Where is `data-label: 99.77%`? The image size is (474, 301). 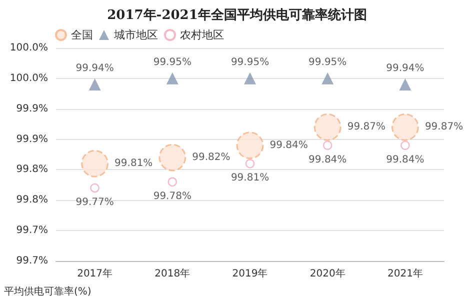 data-label: 99.77% is located at coordinates (95, 202).